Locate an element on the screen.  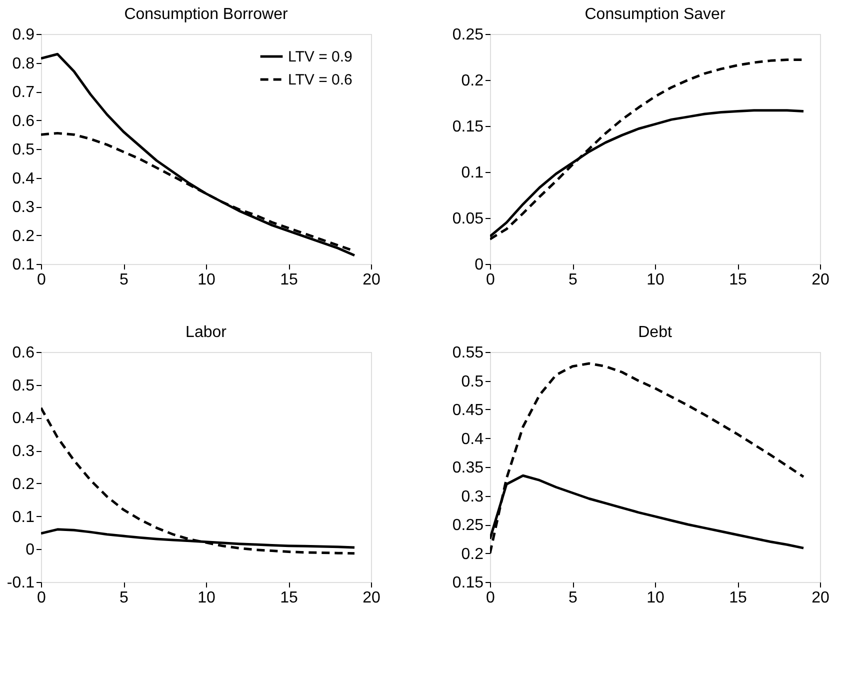
legend-label: LTV = 0.9 is located at coordinates (320, 57).